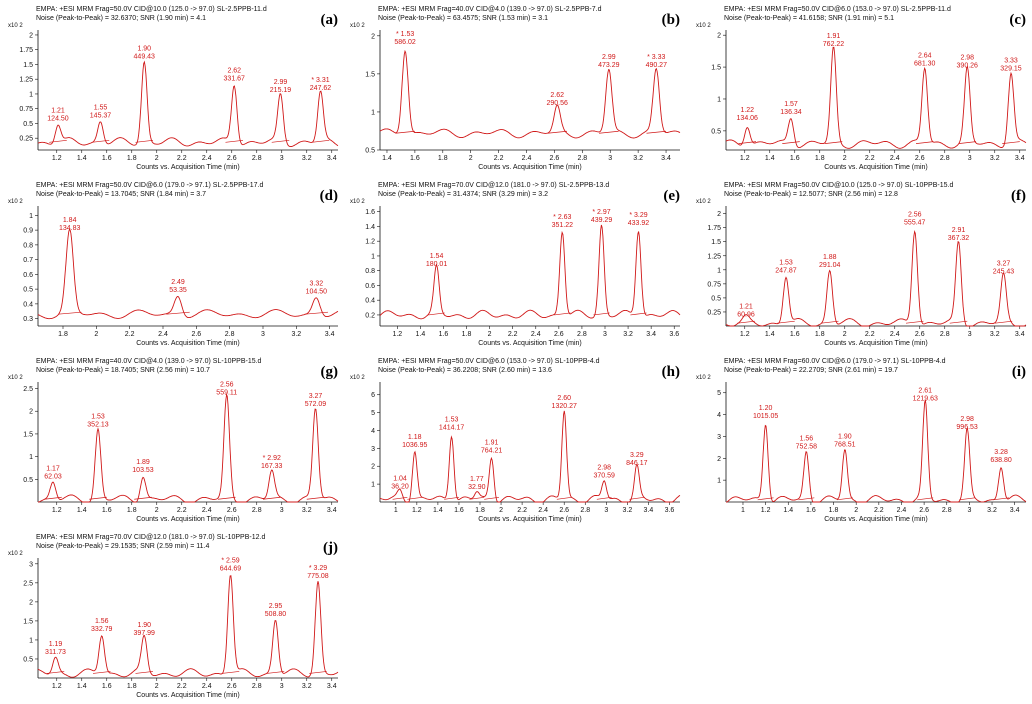 The height and width of the screenshot is (704, 1032). Describe the element at coordinates (1004, 272) in the screenshot. I see `peak-area-label: 245.43` at that location.